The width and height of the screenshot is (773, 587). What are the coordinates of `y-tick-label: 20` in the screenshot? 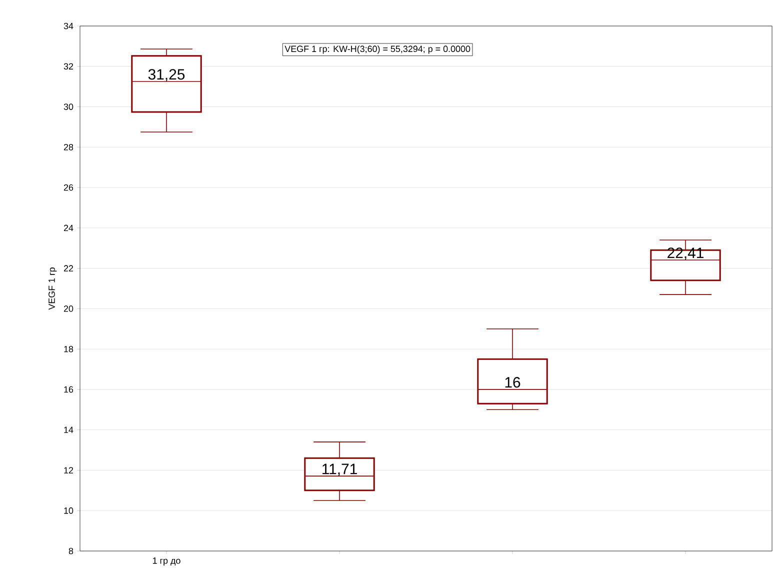 It's located at (69, 309).